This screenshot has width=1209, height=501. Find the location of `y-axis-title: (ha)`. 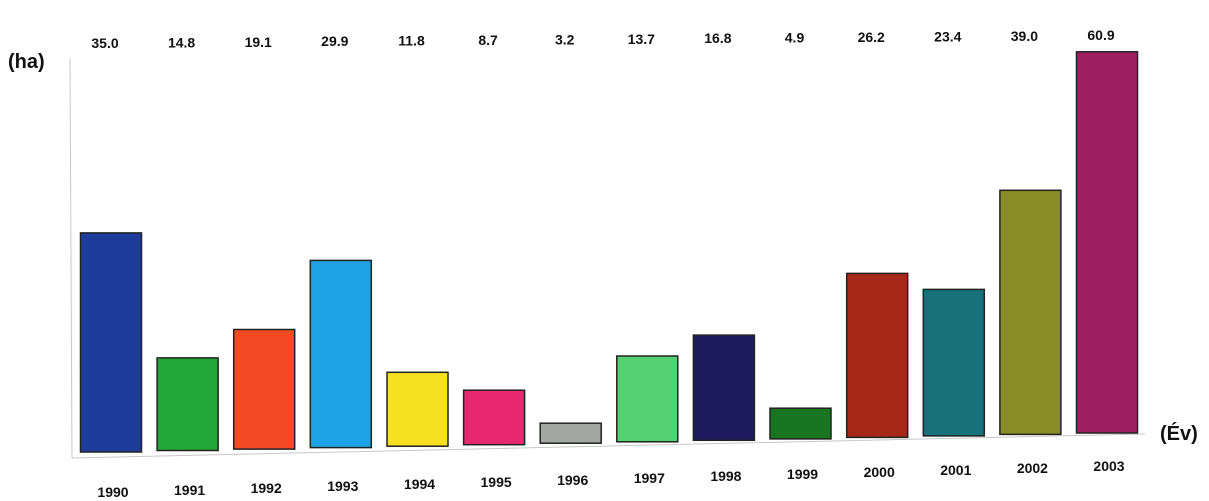

y-axis-title: (ha) is located at coordinates (26, 62).